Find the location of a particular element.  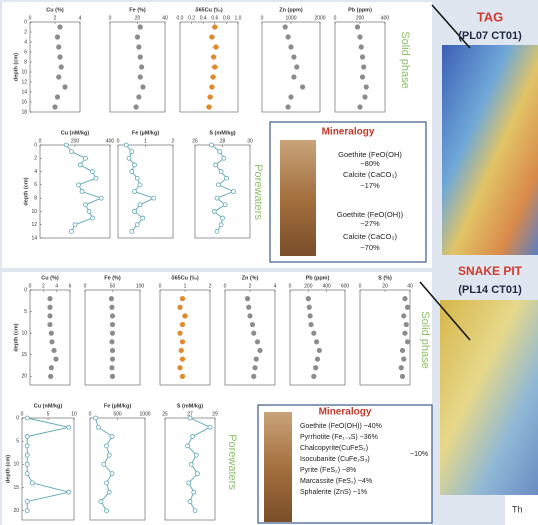

x-tick-label: 400 is located at coordinates (385, 18).